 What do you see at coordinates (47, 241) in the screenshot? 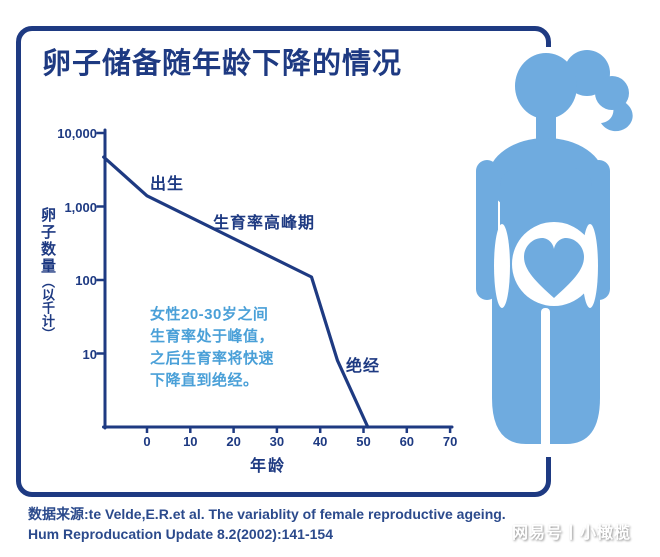
I see `y-axis-title-main: 卵子数量` at bounding box center [47, 241].